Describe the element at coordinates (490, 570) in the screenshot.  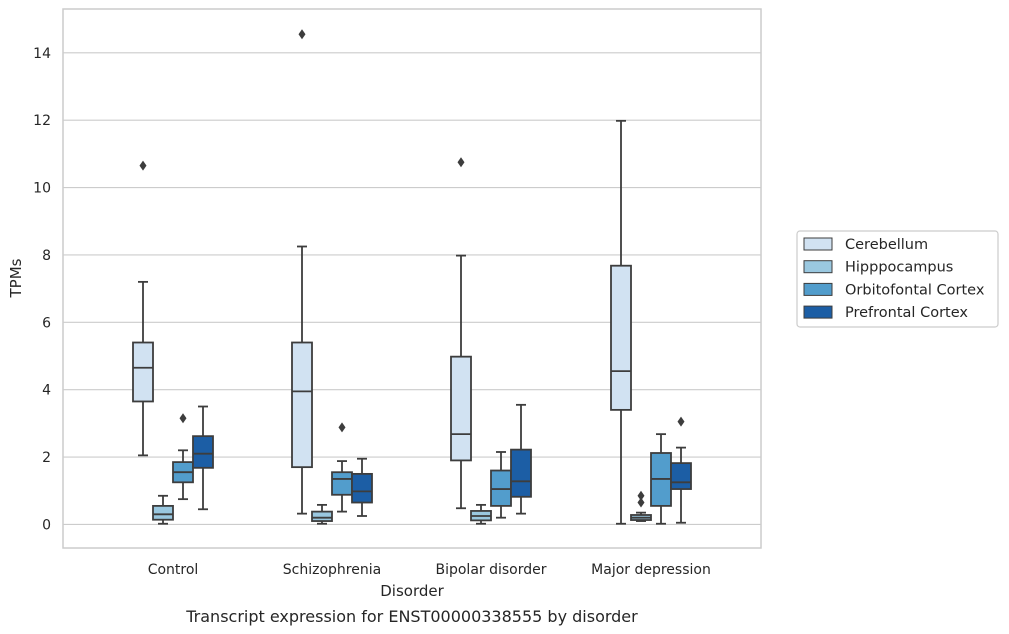
I see `x-tick-label: Bipolar disorder` at that location.